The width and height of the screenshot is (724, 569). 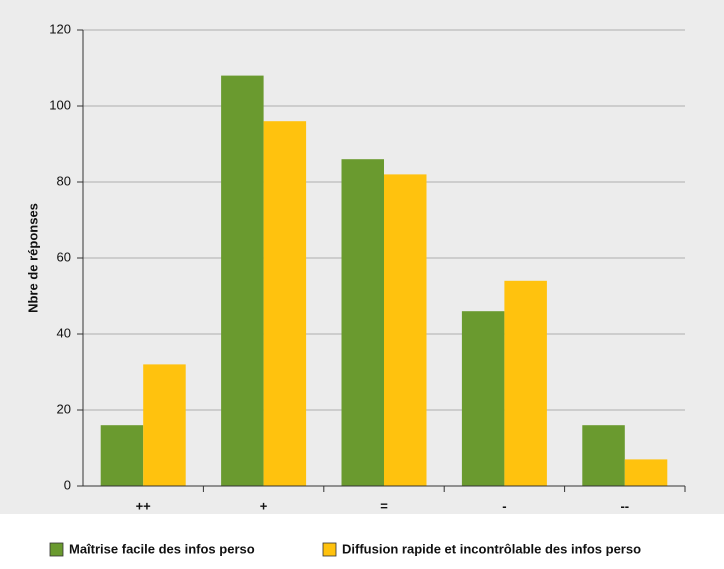 What do you see at coordinates (60, 28) in the screenshot?
I see `y-tick-label: 120` at bounding box center [60, 28].